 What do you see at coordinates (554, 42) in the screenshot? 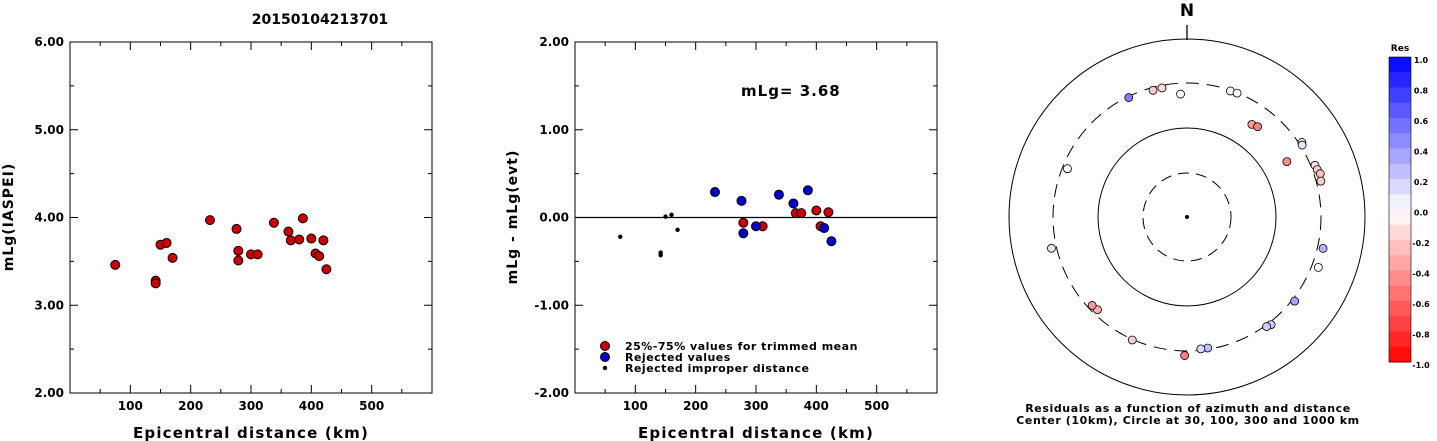
I see `residual-y-tick-label: 2.00` at bounding box center [554, 42].